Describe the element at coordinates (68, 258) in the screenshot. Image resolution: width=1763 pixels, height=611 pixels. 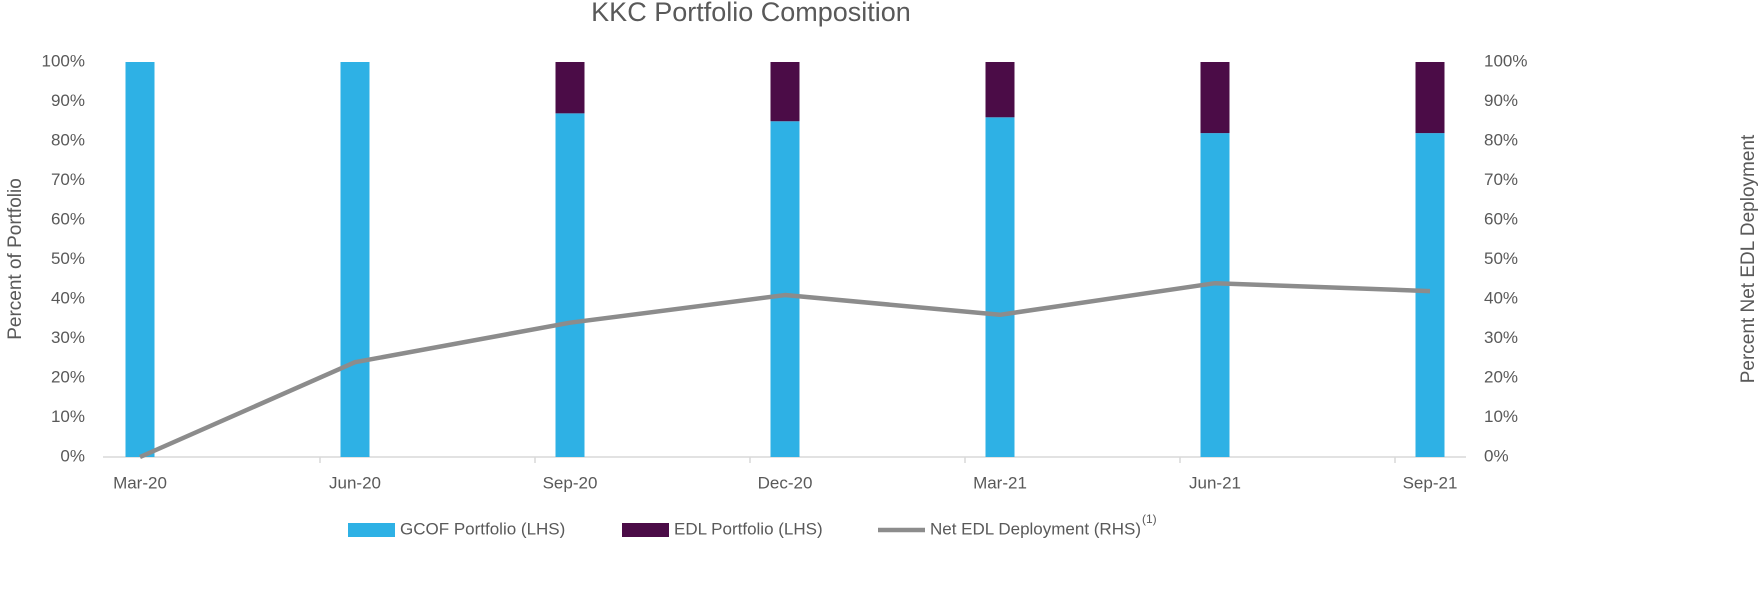
I see `y-tick-label: 50%` at that location.